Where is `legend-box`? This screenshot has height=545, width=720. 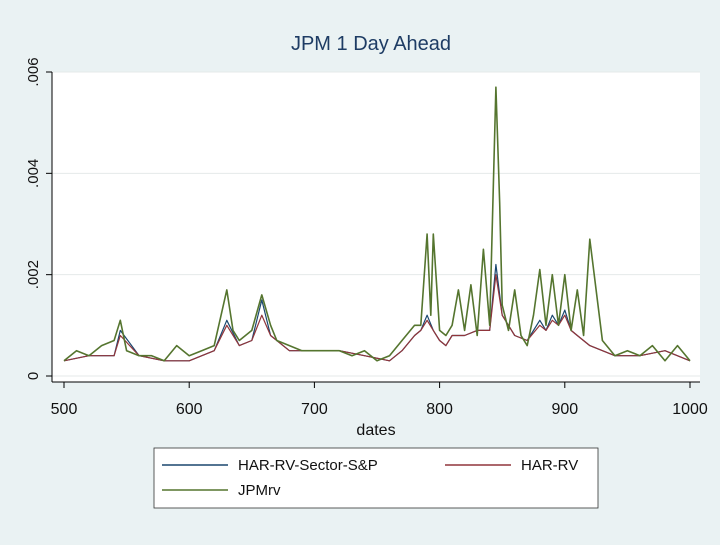
legend-box is located at coordinates (376, 478).